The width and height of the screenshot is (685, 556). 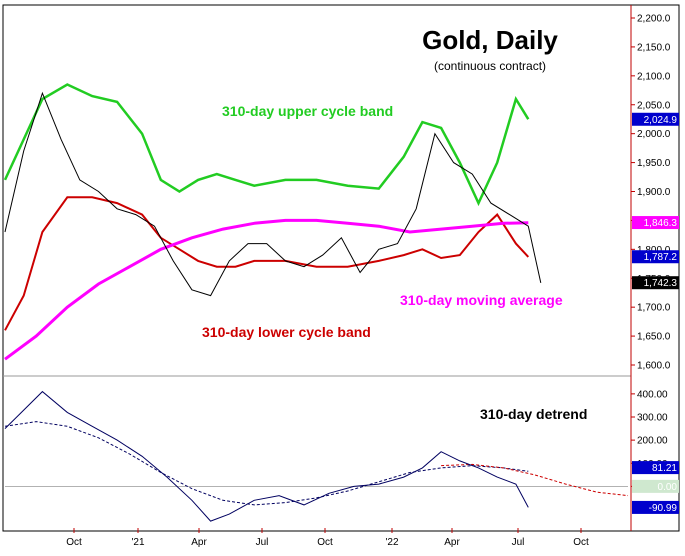 I want to click on upper-band-label: 310-day upper cycle band, so click(x=307, y=111).